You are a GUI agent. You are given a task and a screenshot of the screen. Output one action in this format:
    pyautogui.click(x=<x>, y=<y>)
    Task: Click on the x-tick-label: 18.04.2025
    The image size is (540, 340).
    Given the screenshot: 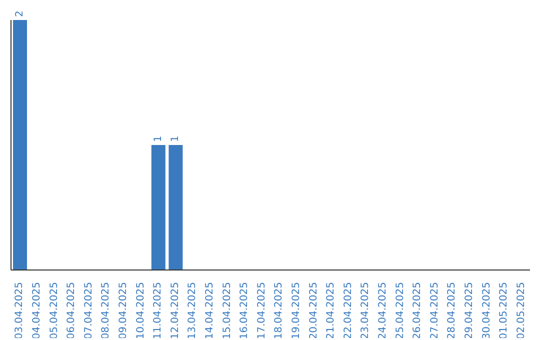 What is the action you would take?
    pyautogui.click(x=279, y=311)
    